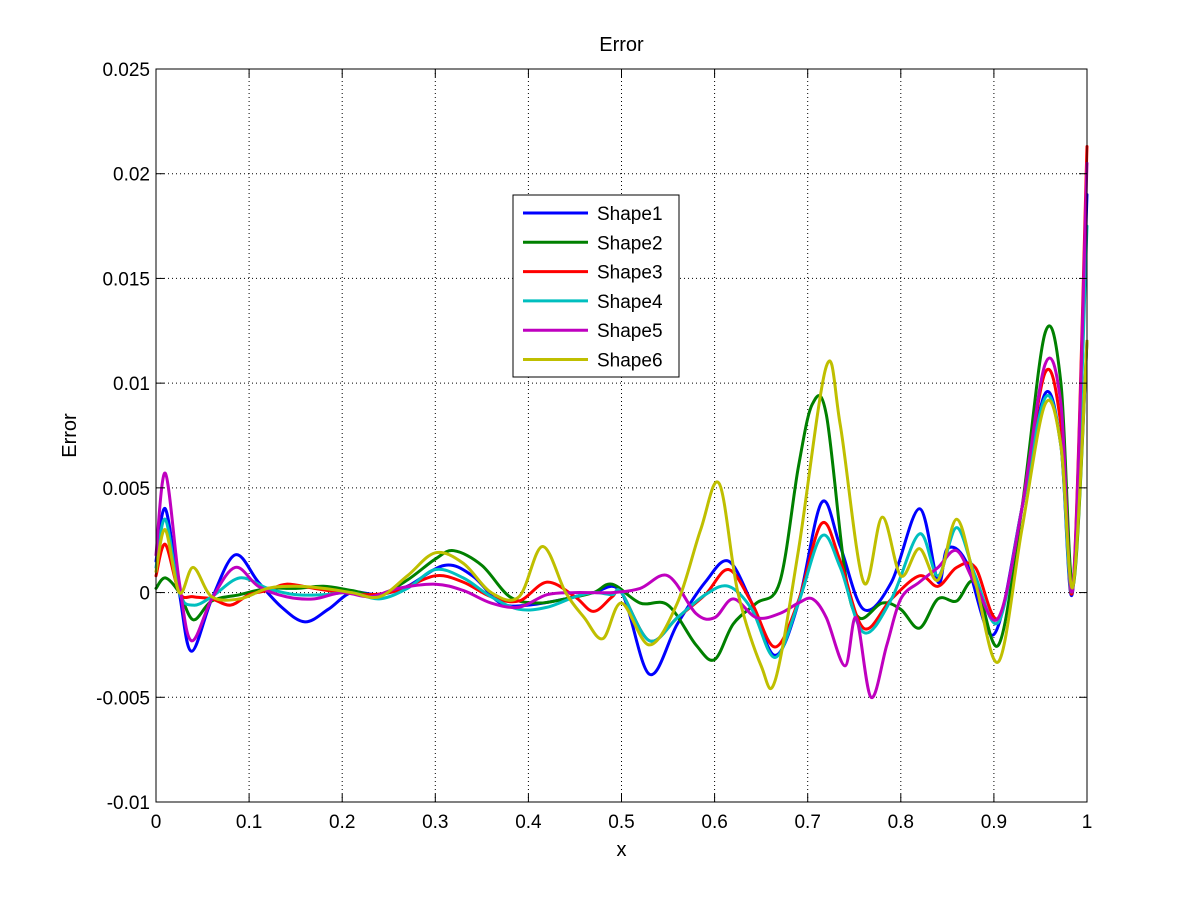 The height and width of the screenshot is (901, 1201). What do you see at coordinates (144, 594) in the screenshot?
I see `y-tick-label: 0` at bounding box center [144, 594].